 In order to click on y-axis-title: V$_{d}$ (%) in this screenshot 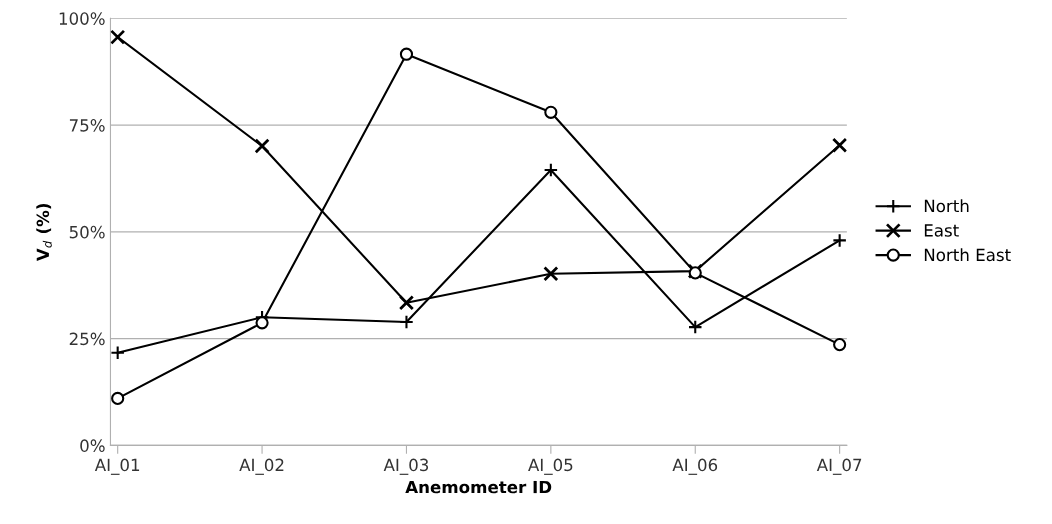, I will do `click(44, 232)`.